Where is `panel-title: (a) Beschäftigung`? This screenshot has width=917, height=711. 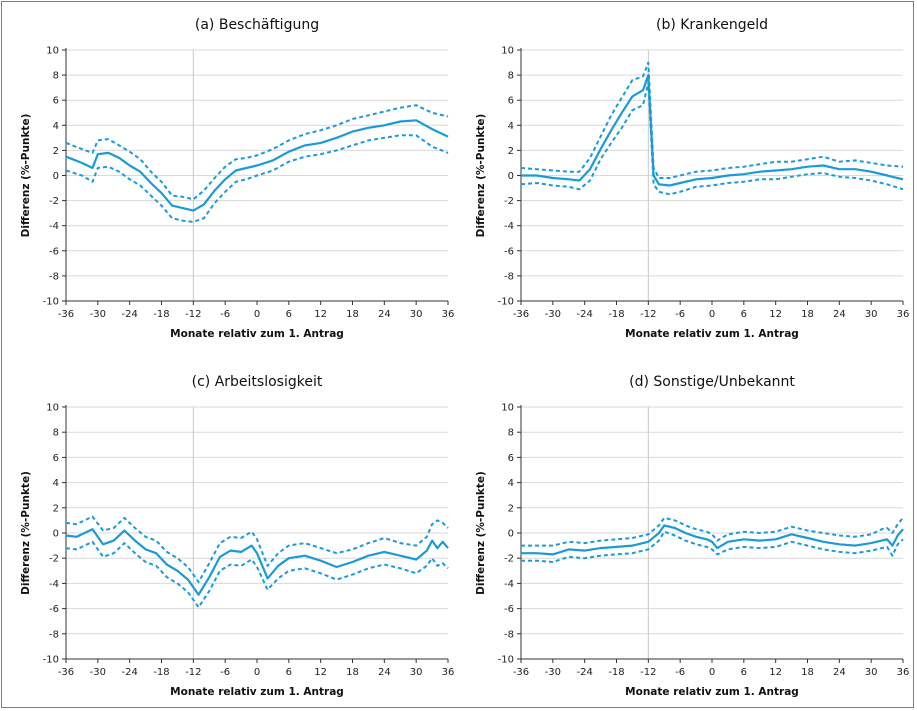 panel-title: (a) Beschäftigung is located at coordinates (257, 25).